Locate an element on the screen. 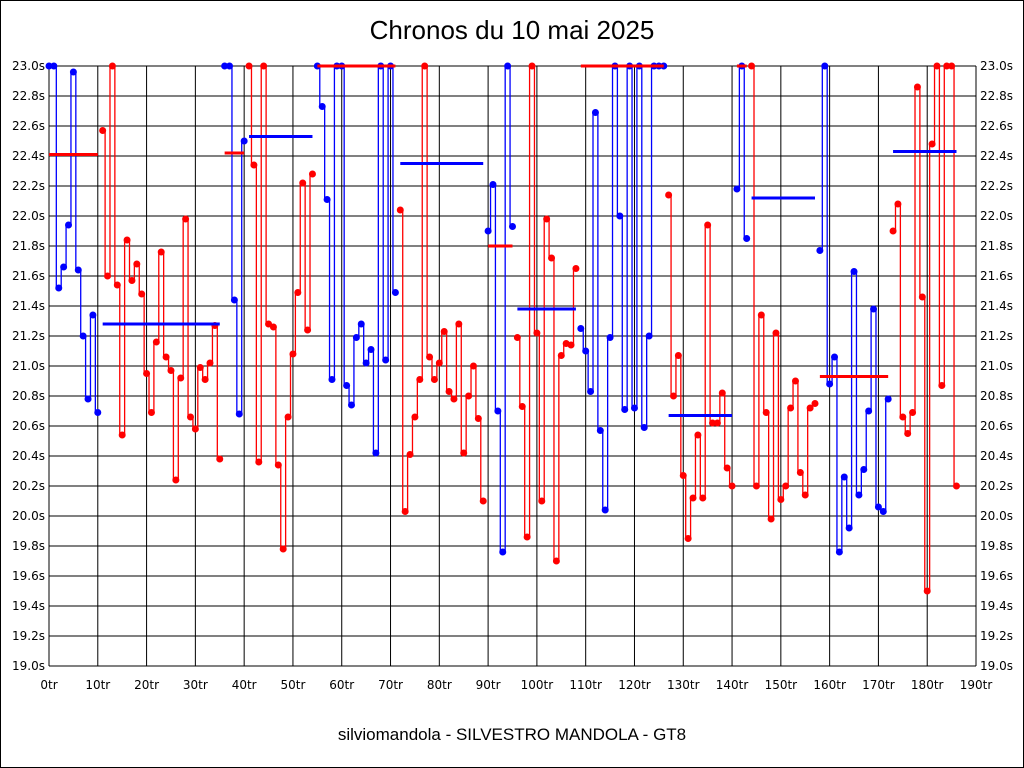 The image size is (1024, 768). x-tick-label: 10tr is located at coordinates (97, 685).